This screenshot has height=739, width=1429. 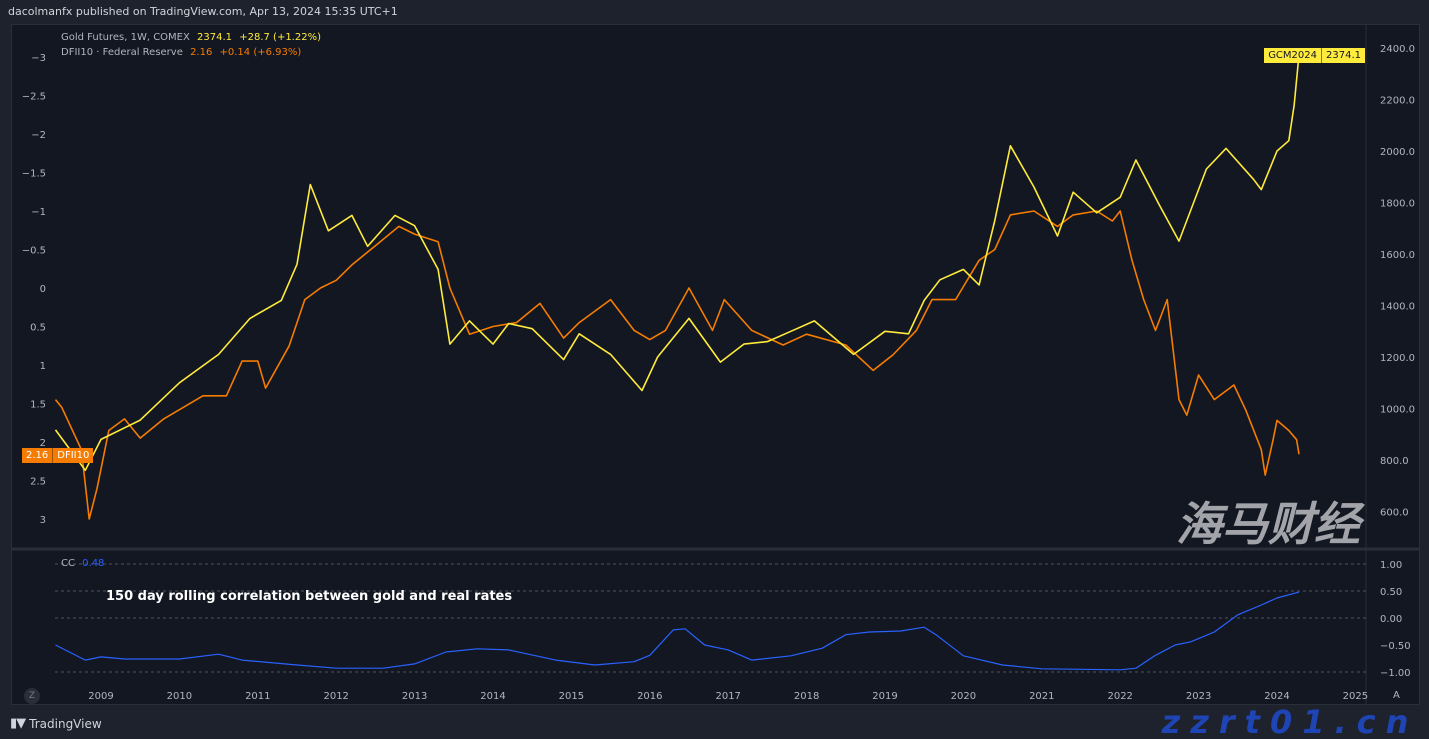 I want to click on time-axis-tick: 2025, so click(x=1355, y=696).